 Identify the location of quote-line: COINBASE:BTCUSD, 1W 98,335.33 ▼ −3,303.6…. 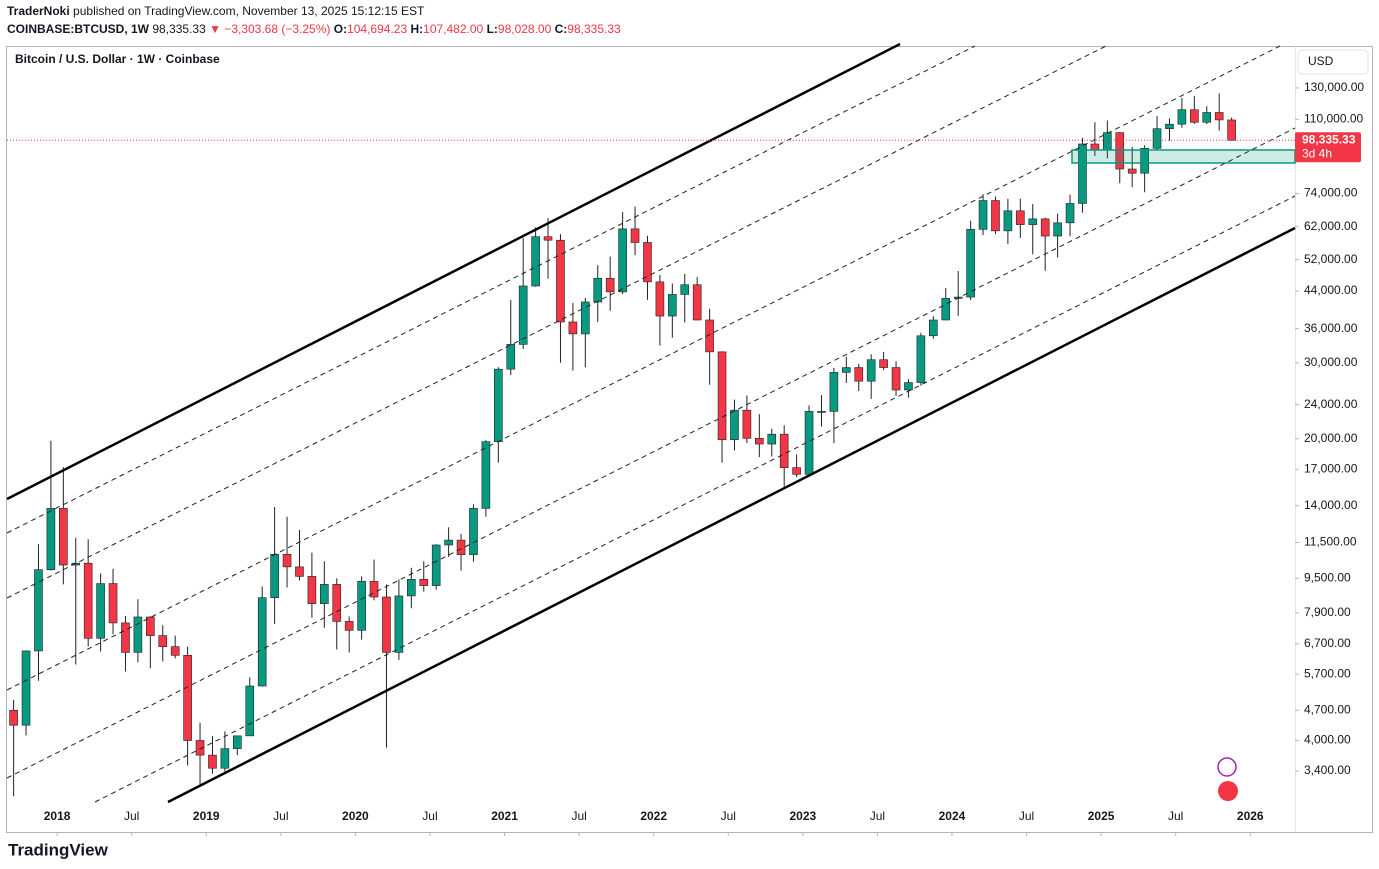
(314, 29).